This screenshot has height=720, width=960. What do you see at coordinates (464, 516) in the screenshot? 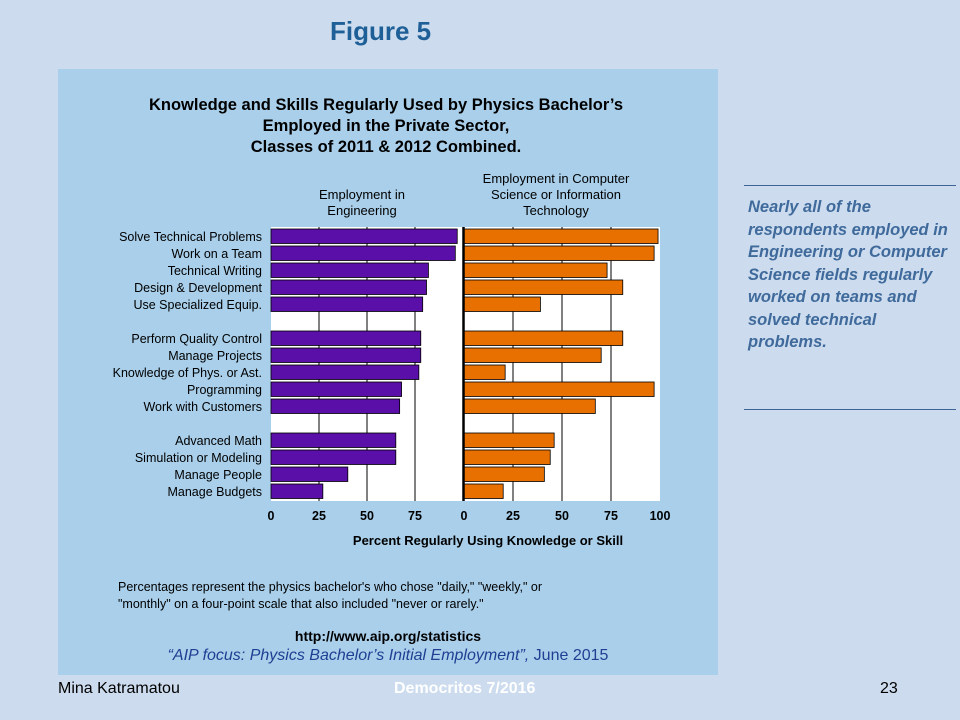
I see `tick-label-2-0: 0` at bounding box center [464, 516].